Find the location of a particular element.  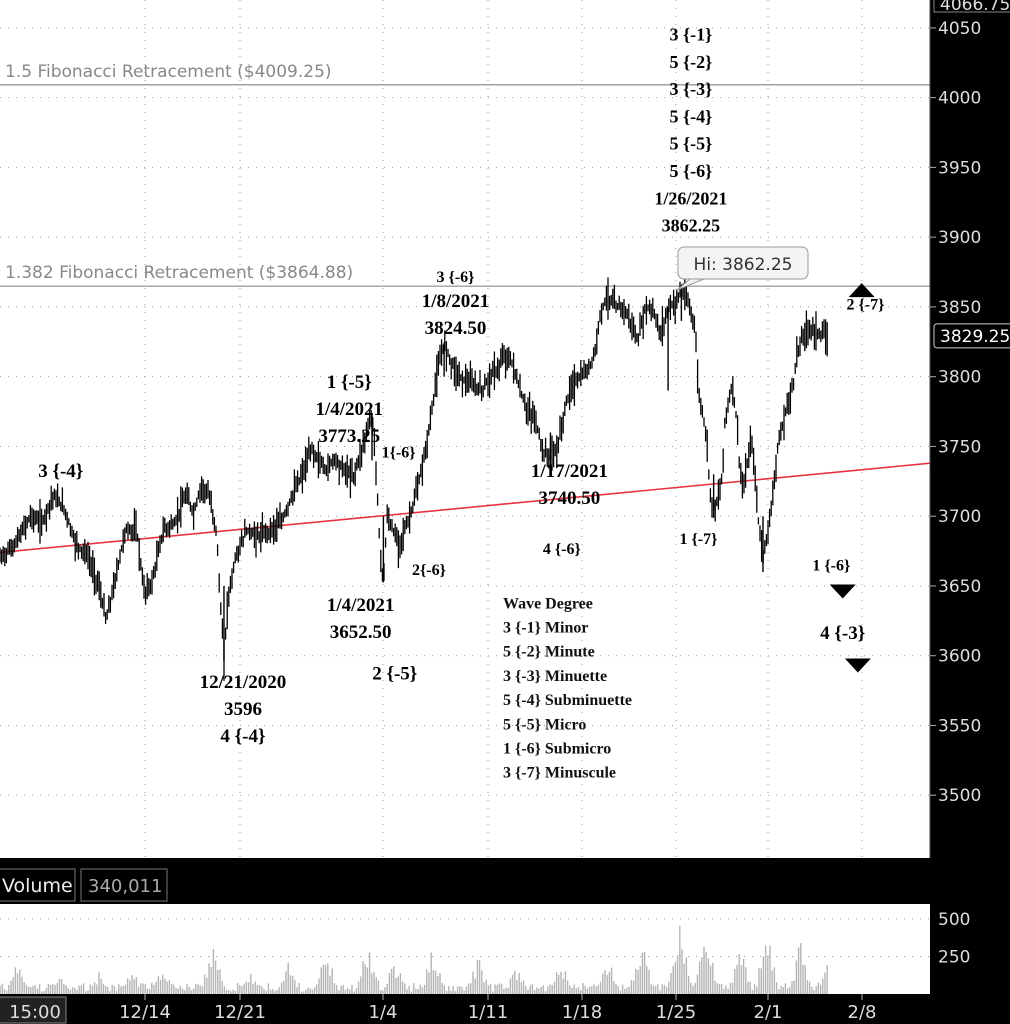

price-axis is located at coordinates (970, 429).